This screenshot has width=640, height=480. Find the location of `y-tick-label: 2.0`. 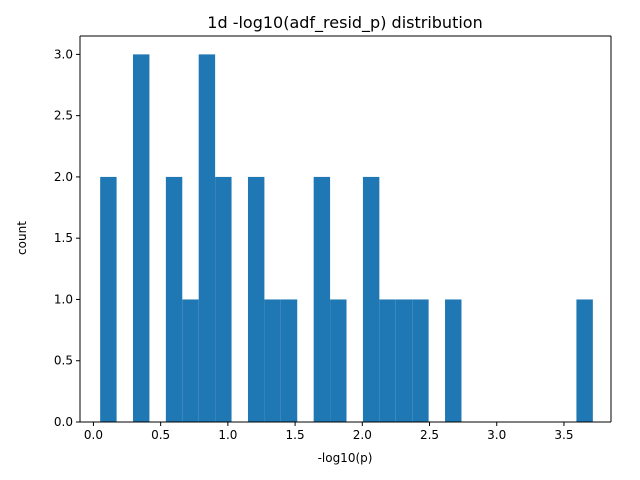

y-tick-label: 2.0 is located at coordinates (63, 177).